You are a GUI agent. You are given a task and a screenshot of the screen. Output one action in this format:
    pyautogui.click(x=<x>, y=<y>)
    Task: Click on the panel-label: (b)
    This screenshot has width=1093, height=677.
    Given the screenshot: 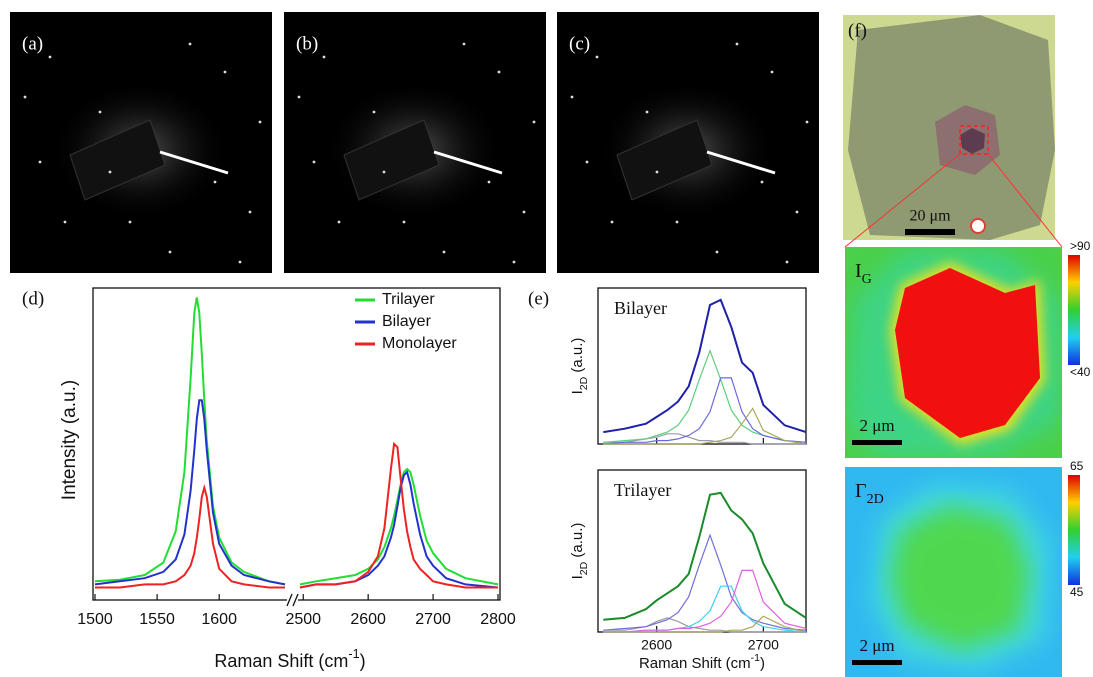 What is the action you would take?
    pyautogui.click(x=307, y=43)
    